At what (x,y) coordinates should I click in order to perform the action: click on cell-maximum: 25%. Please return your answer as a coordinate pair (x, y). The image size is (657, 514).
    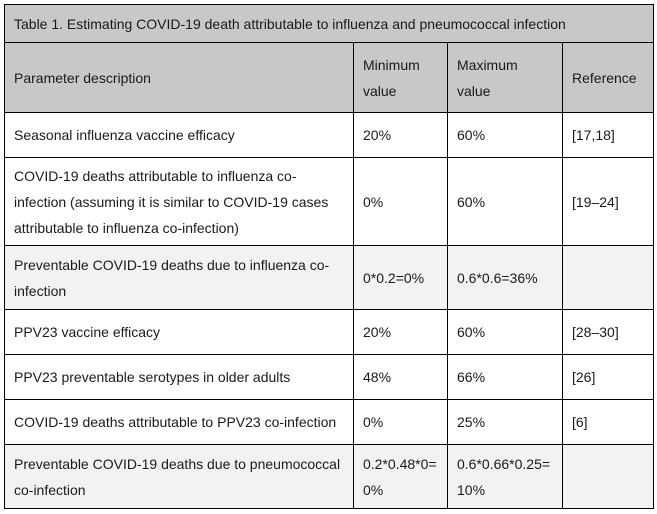
    Looking at the image, I should click on (505, 422).